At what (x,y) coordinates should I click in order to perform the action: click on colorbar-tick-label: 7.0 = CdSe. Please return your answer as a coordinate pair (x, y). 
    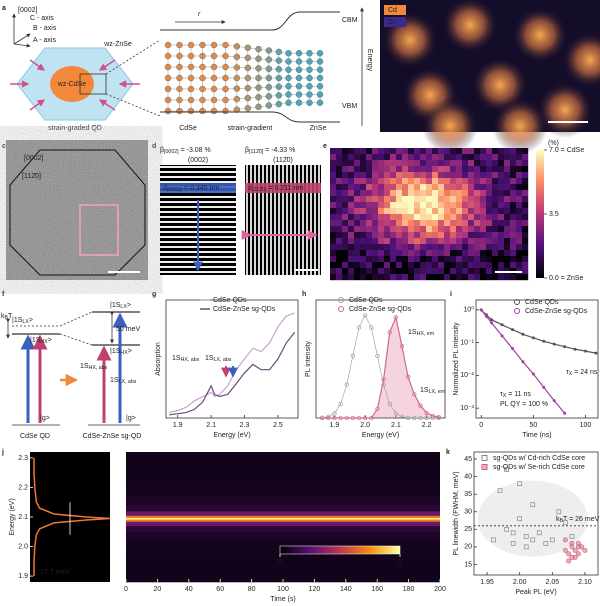
    Looking at the image, I should click on (566, 150).